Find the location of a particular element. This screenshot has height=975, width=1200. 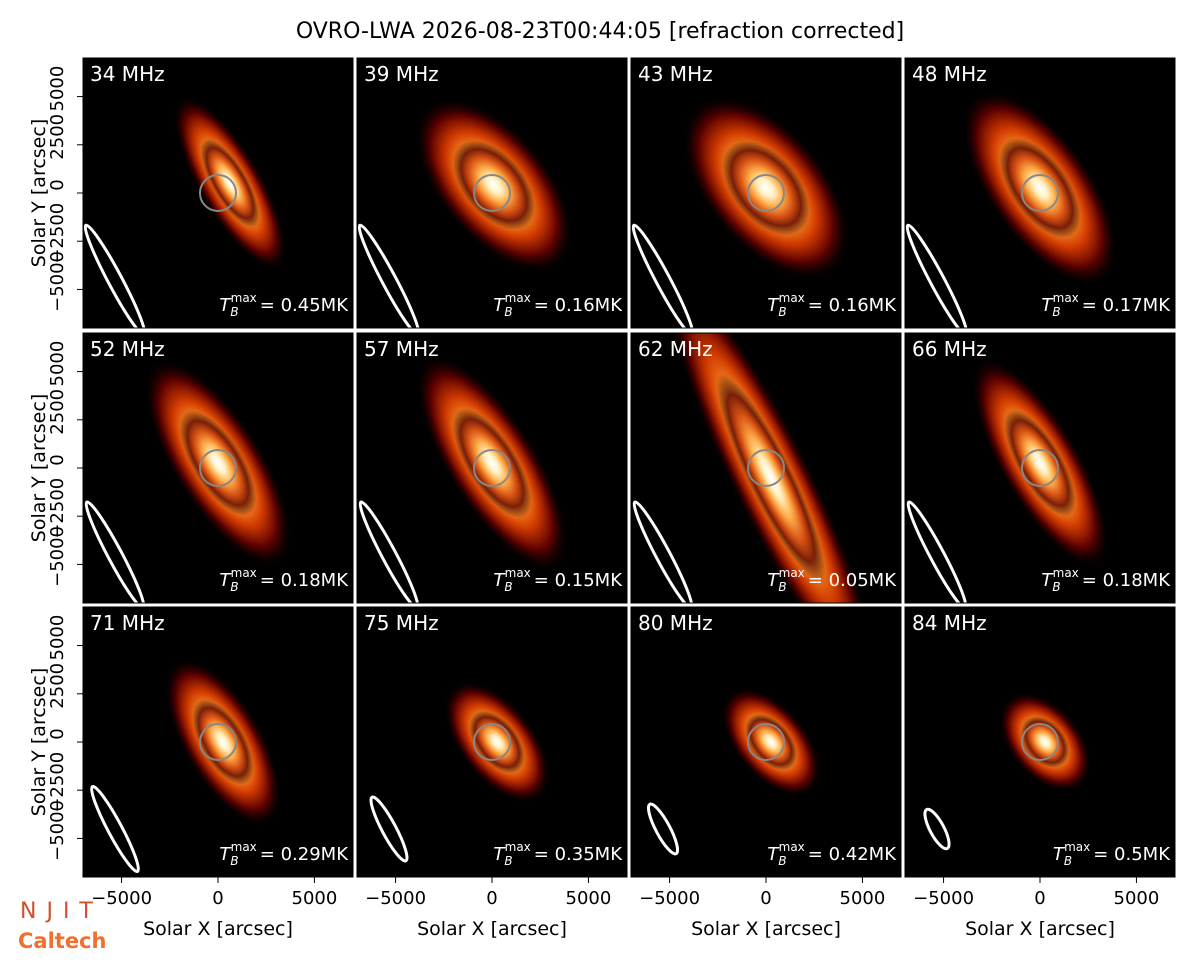

tmax-value: = 0.16MK is located at coordinates (852, 305).